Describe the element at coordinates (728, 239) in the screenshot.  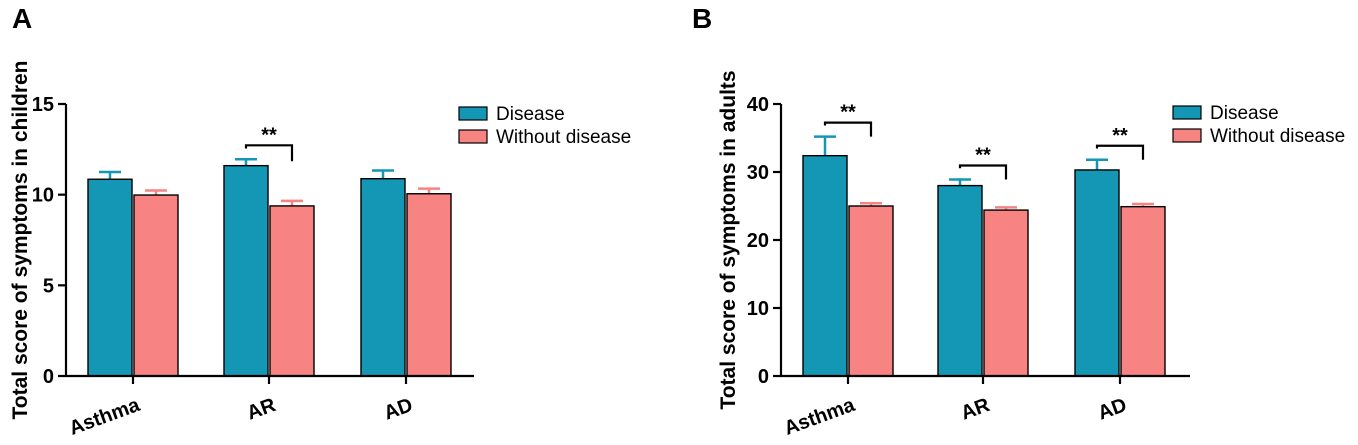
I see `y-axis-label: Total score of symptoms in adults` at that location.